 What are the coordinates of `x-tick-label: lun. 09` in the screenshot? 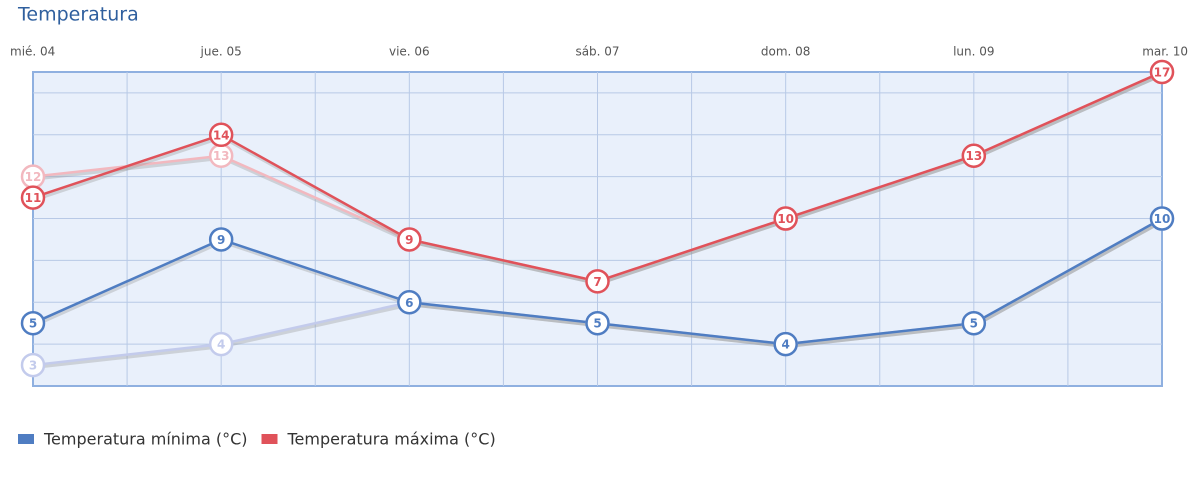 It's located at (973, 52).